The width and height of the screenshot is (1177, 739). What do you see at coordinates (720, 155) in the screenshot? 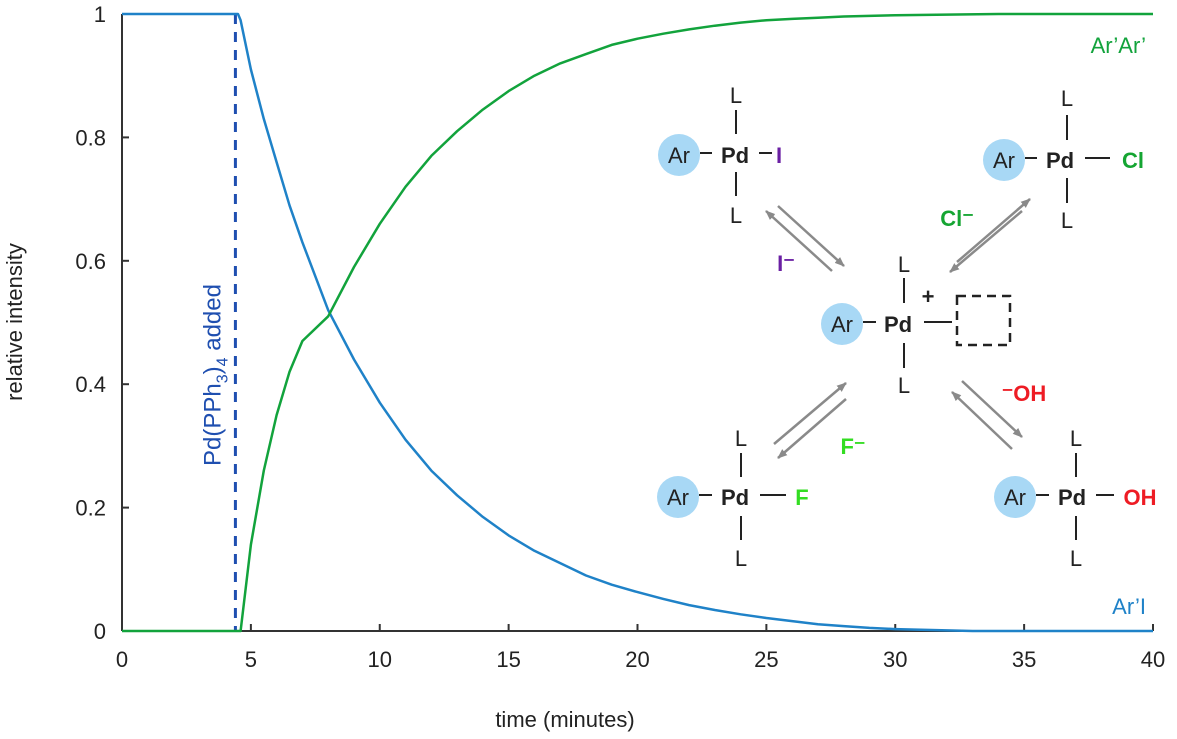
I see `complex-iodo: Ar Pd L L I` at bounding box center [720, 155].